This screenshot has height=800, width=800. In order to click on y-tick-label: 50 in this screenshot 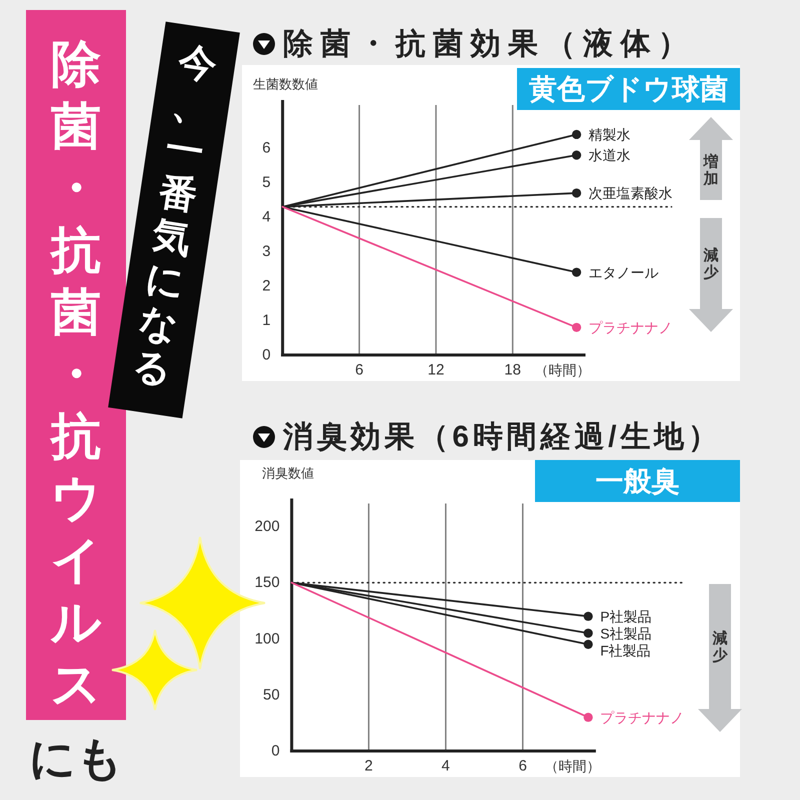, I will do `click(271, 695)`.